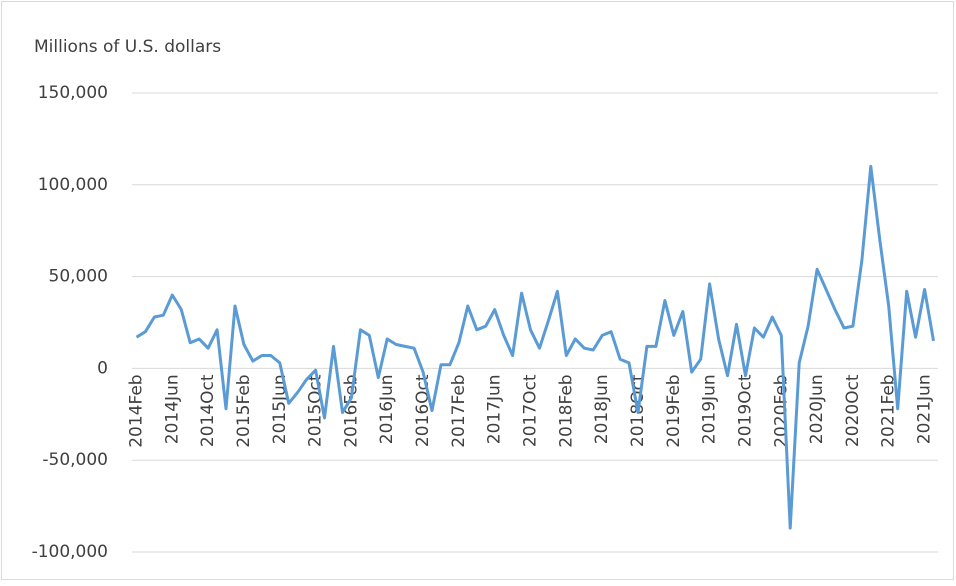  Describe the element at coordinates (351, 410) in the screenshot. I see `x-tick-label: 2016Feb` at that location.